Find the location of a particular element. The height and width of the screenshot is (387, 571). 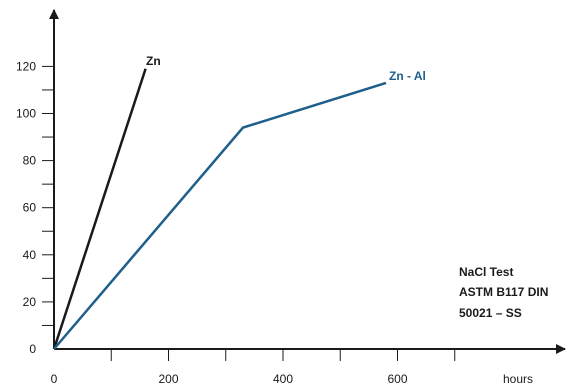

x-tick-label: 600 is located at coordinates (397, 379).